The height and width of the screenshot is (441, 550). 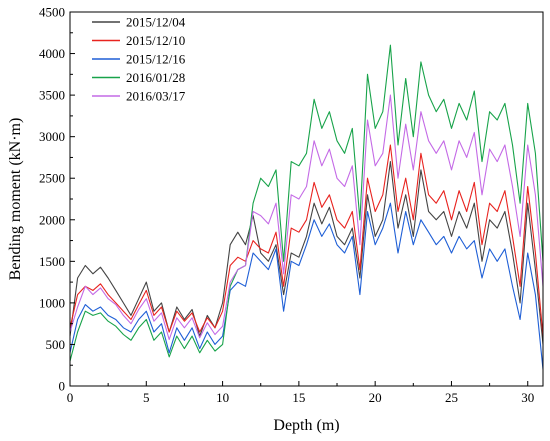 What do you see at coordinates (52, 53) in the screenshot?
I see `y-tick-label: 4000` at bounding box center [52, 53].